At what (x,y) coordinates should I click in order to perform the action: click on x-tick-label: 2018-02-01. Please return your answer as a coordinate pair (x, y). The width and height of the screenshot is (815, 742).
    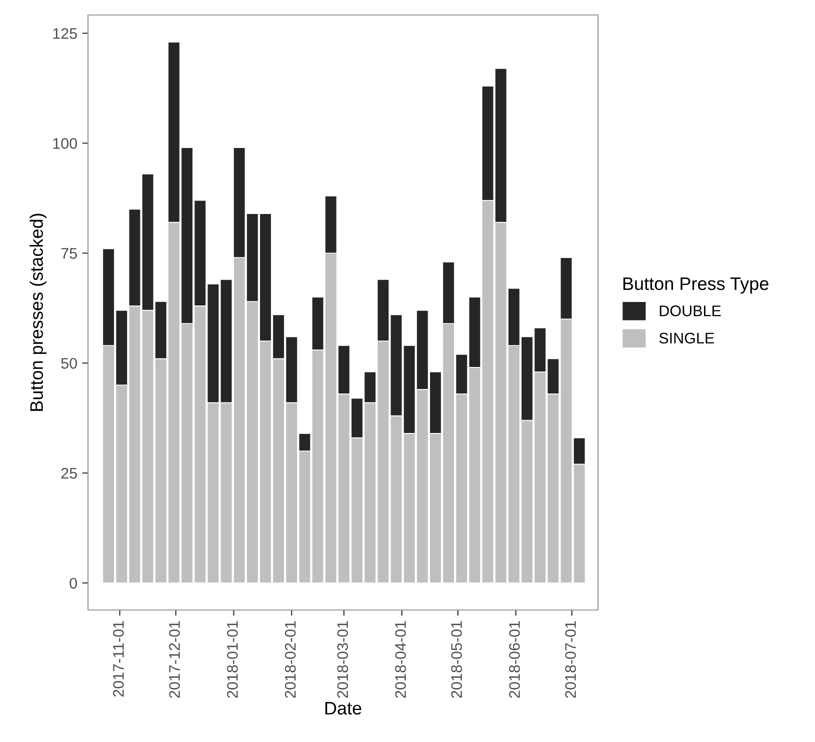
    Looking at the image, I should click on (290, 659).